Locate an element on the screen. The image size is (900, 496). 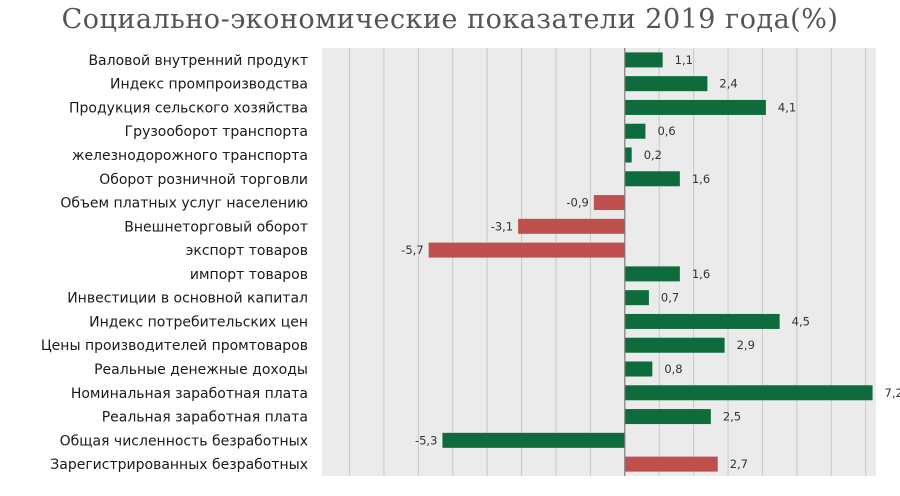
category-label: Внешнеторговый оборот is located at coordinates (216, 227).